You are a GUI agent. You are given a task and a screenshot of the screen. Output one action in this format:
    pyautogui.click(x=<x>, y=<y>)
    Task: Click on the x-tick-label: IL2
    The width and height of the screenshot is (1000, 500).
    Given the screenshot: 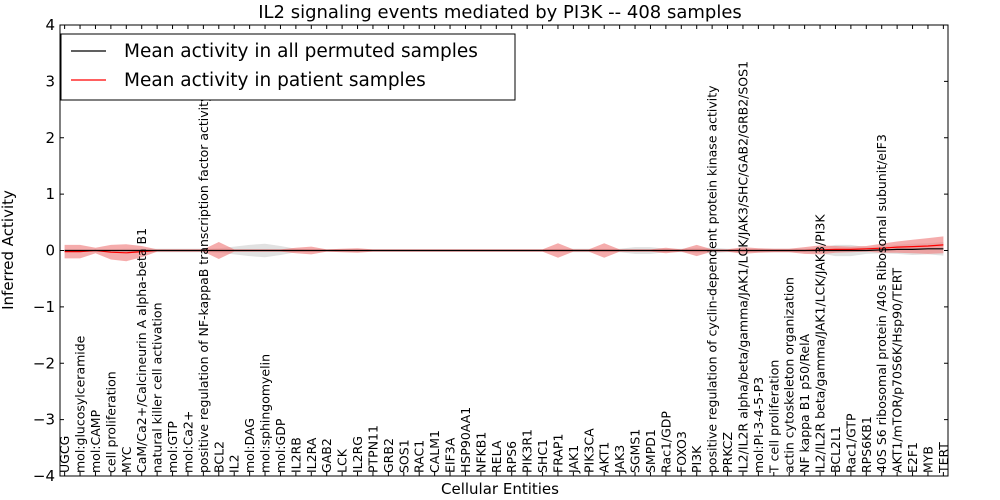 What is the action you would take?
    pyautogui.click(x=234, y=463)
    